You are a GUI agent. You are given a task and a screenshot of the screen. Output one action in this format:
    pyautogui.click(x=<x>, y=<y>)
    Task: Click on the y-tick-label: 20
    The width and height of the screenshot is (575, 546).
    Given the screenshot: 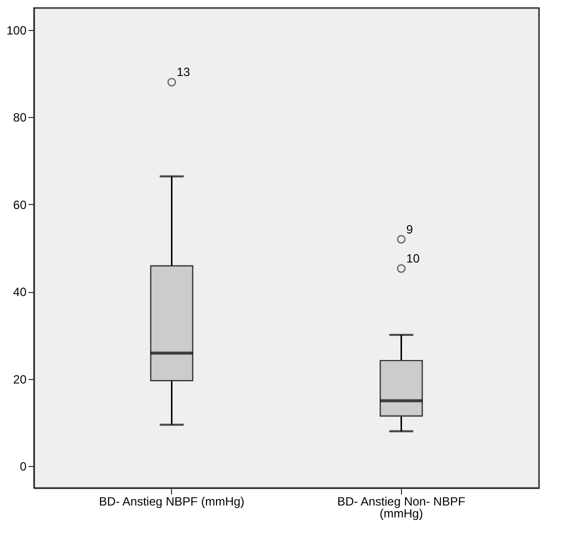 What is the action you would take?
    pyautogui.click(x=20, y=379)
    